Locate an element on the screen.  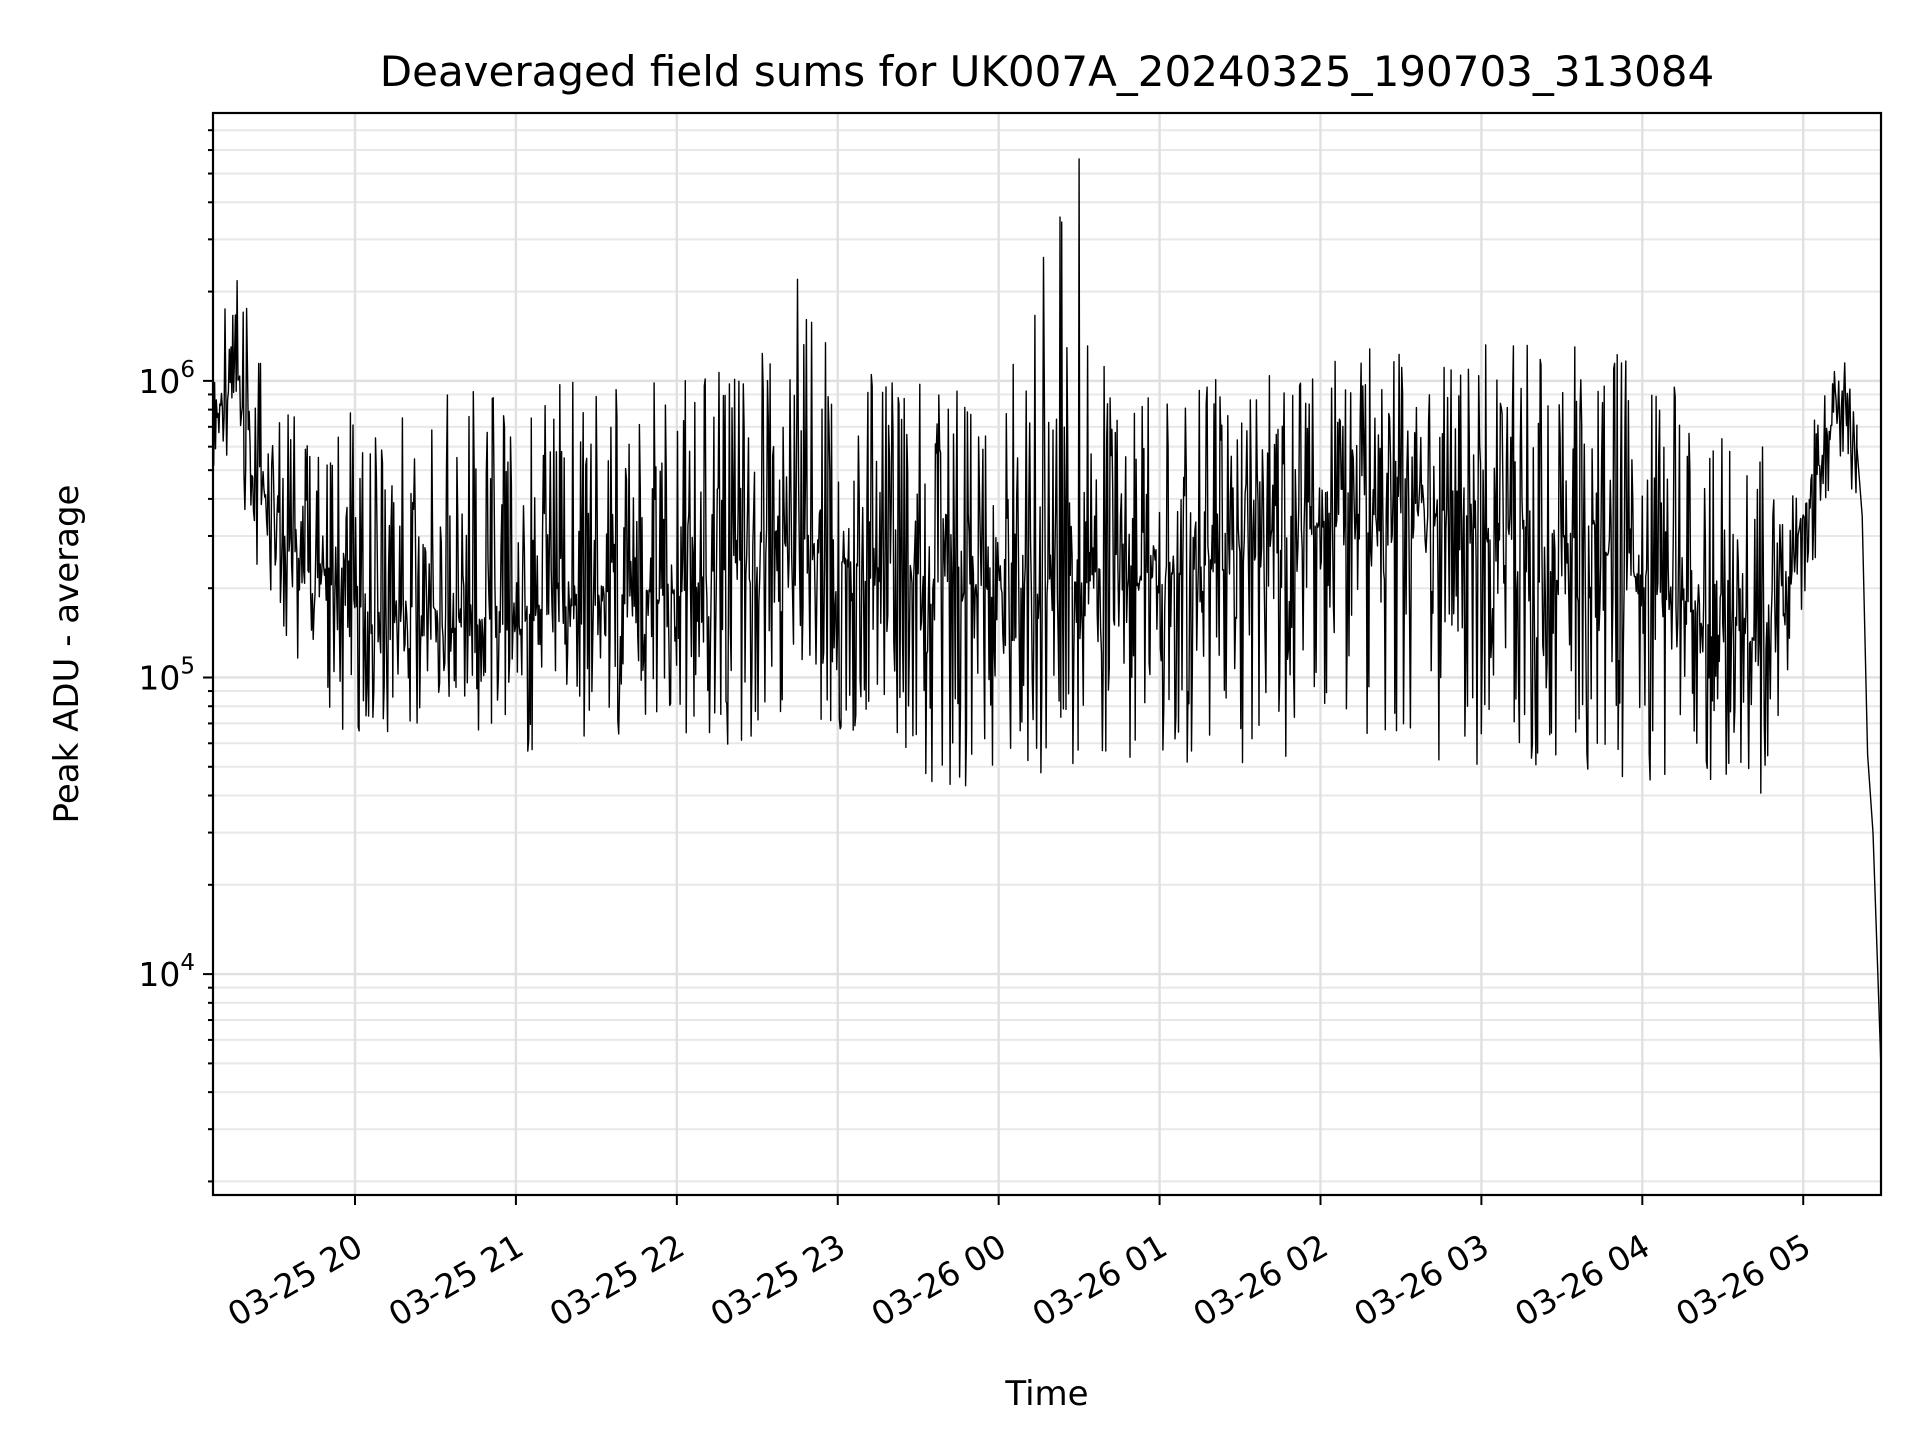
x-tick-label: 03-26 03 is located at coordinates (1421, 1280).